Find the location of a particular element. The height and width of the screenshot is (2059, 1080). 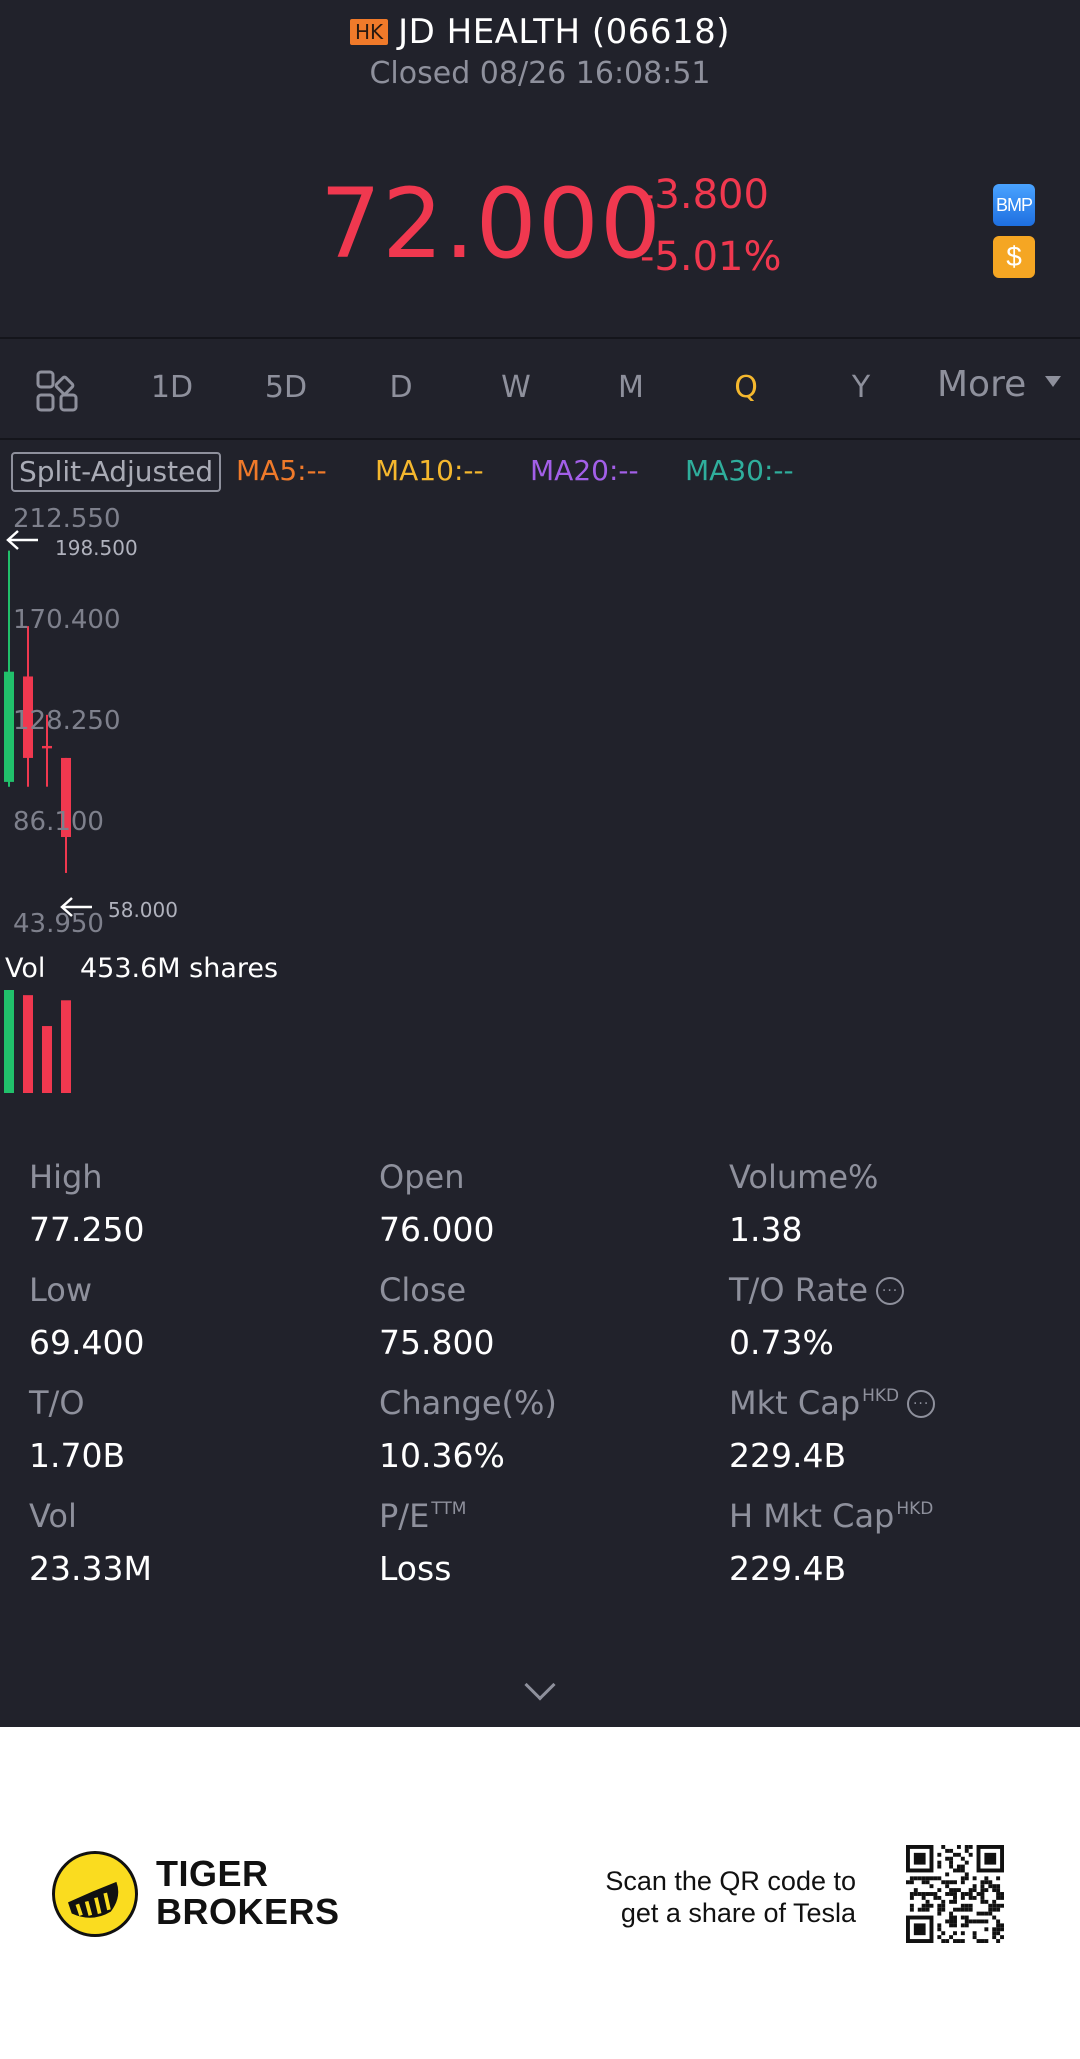

stock-title: JD HEALTH (06618) is located at coordinates (564, 32).